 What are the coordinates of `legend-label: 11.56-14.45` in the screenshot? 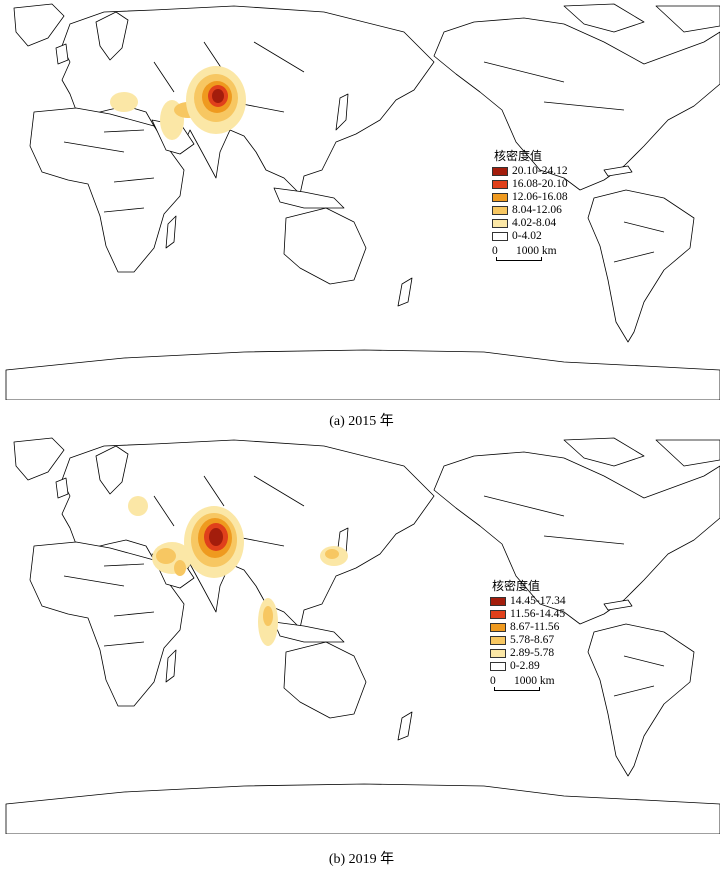 It's located at (538, 614).